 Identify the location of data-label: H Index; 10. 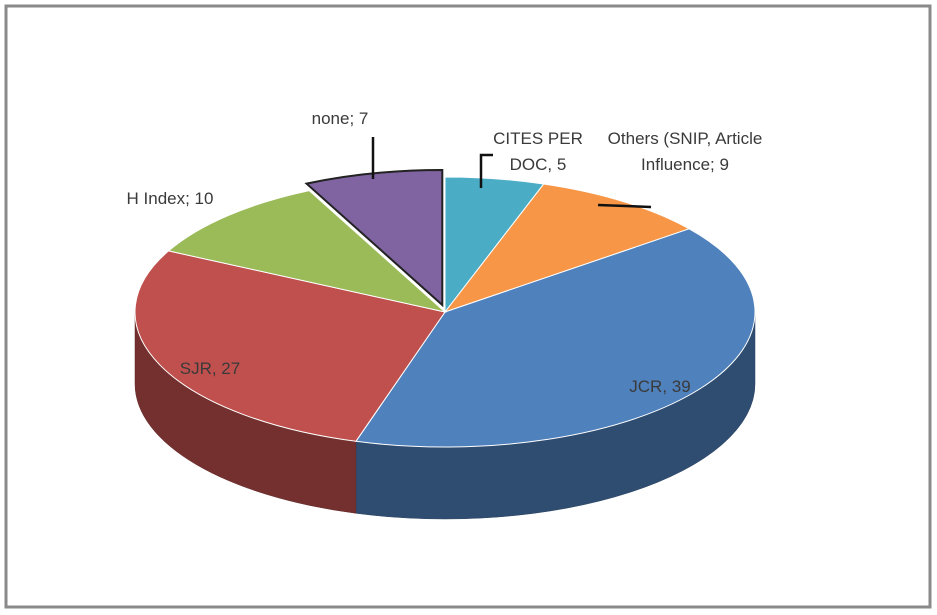
(170, 198).